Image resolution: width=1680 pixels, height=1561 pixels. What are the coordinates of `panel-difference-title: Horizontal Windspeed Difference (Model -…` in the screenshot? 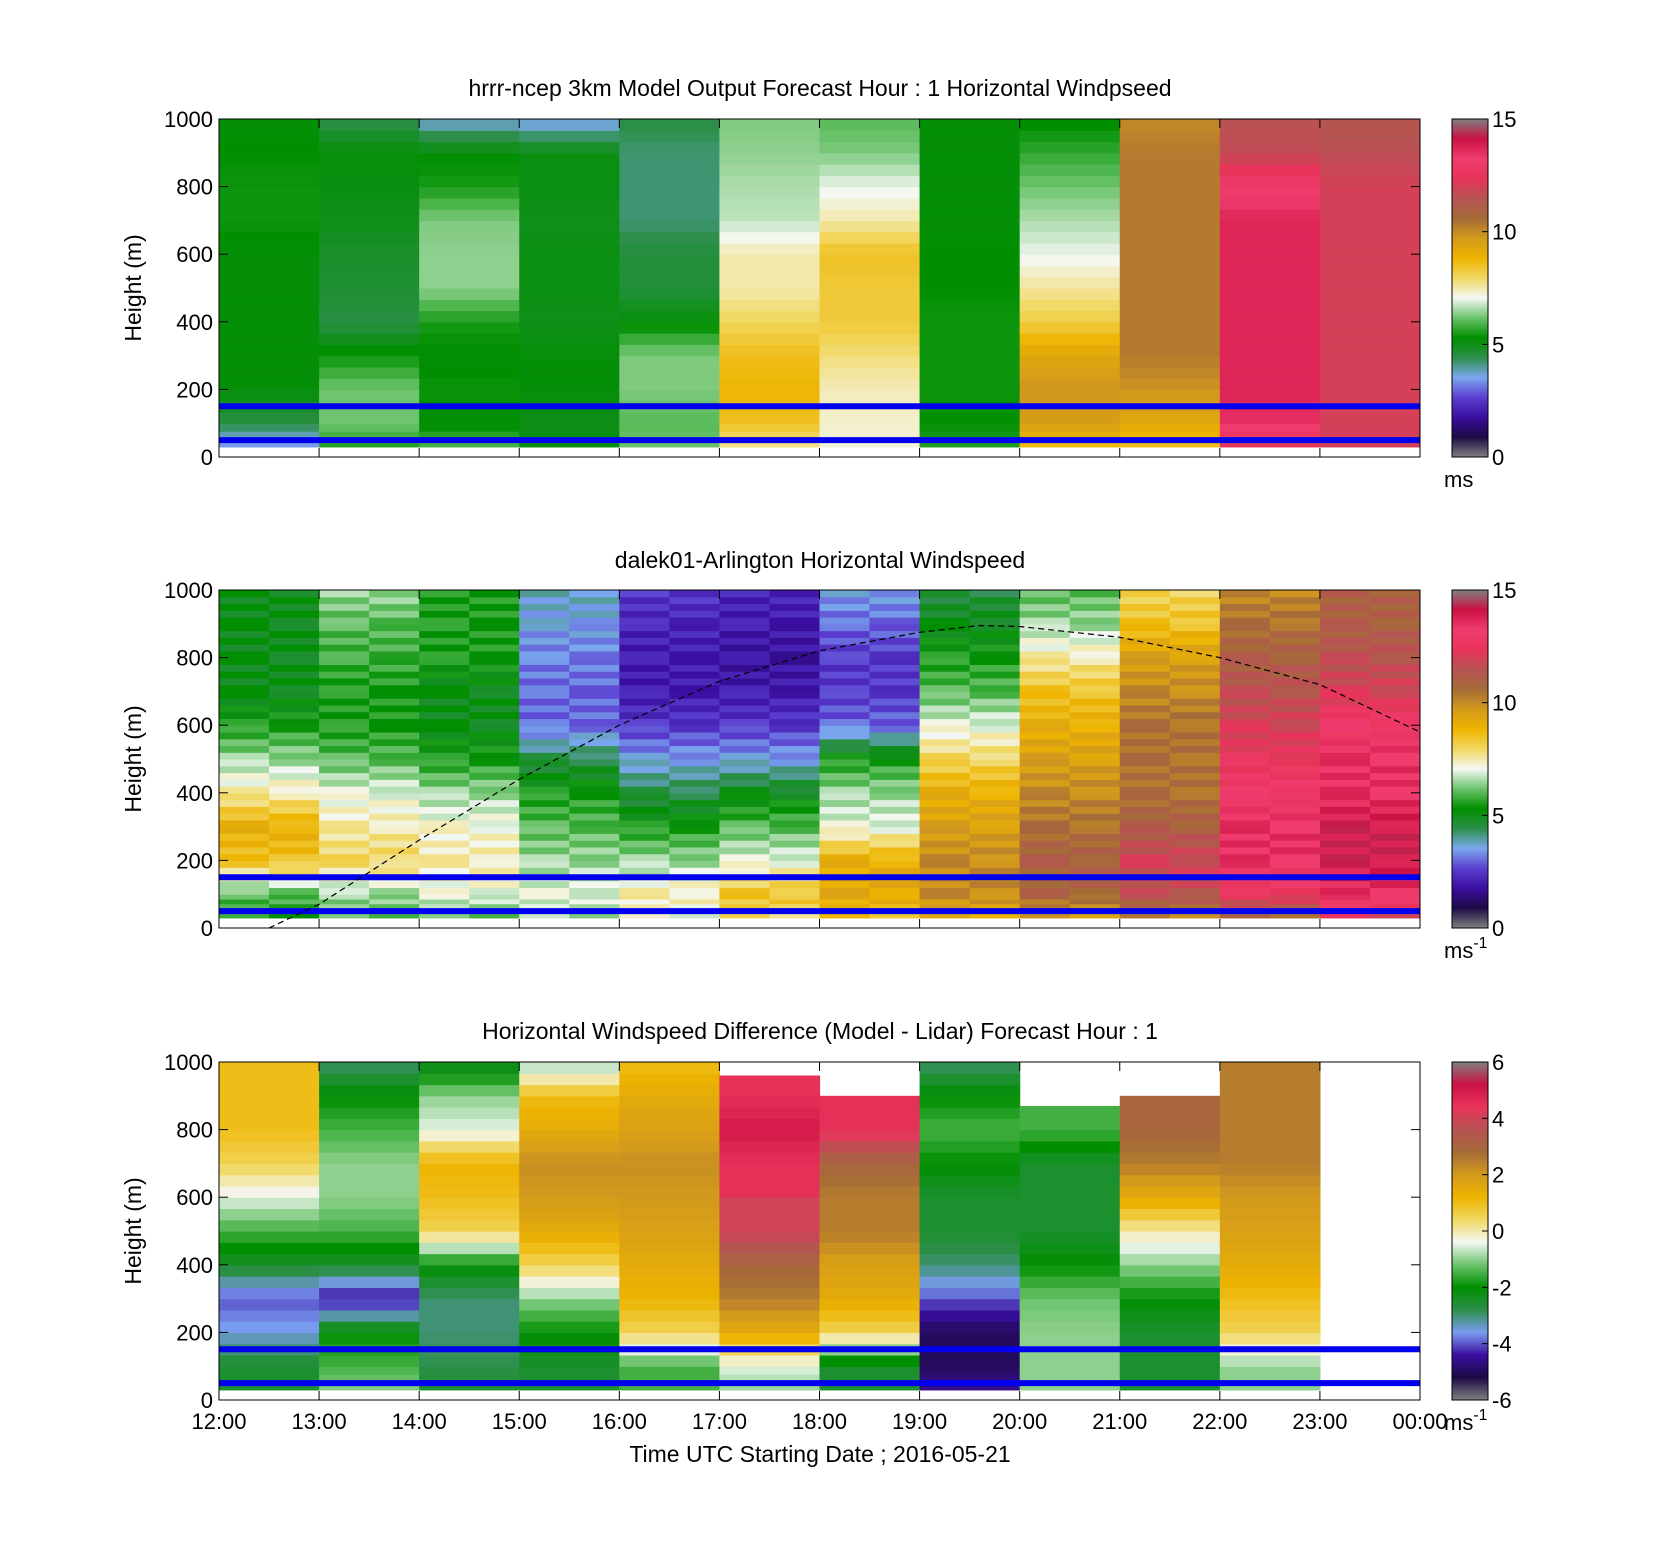 It's located at (820, 1031).